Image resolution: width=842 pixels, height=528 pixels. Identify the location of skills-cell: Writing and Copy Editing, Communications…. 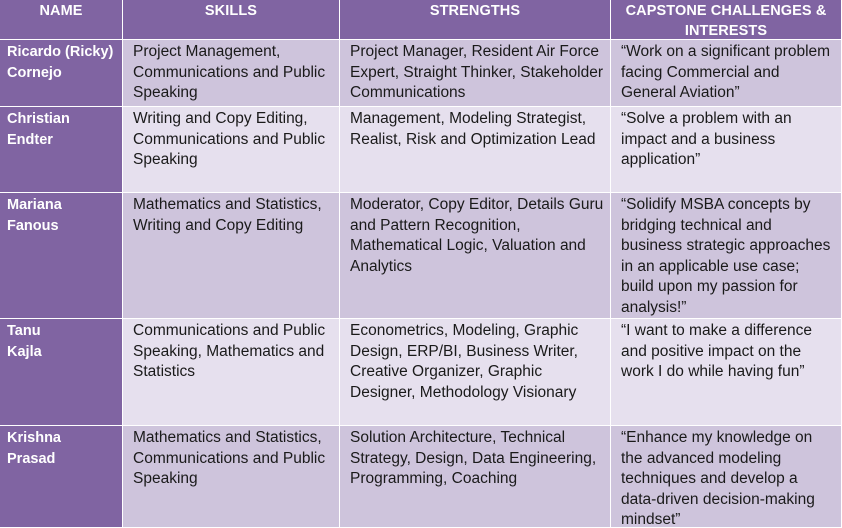
(231, 150).